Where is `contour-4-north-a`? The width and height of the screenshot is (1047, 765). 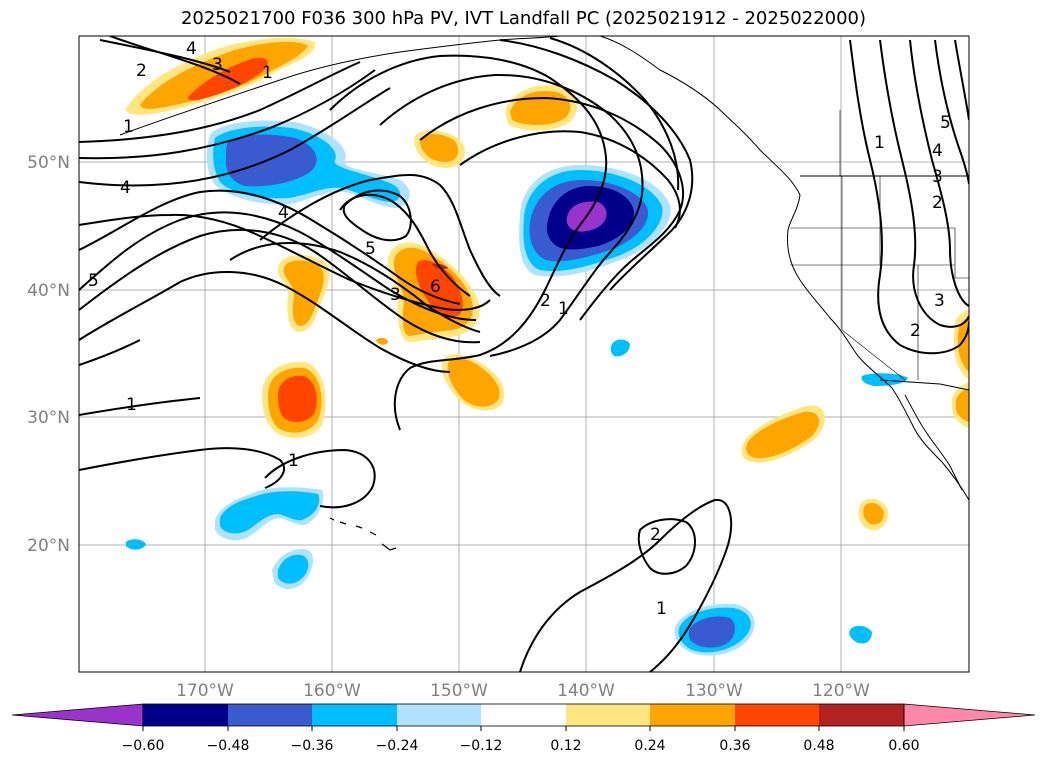 contour-4-north-a is located at coordinates (235, 137).